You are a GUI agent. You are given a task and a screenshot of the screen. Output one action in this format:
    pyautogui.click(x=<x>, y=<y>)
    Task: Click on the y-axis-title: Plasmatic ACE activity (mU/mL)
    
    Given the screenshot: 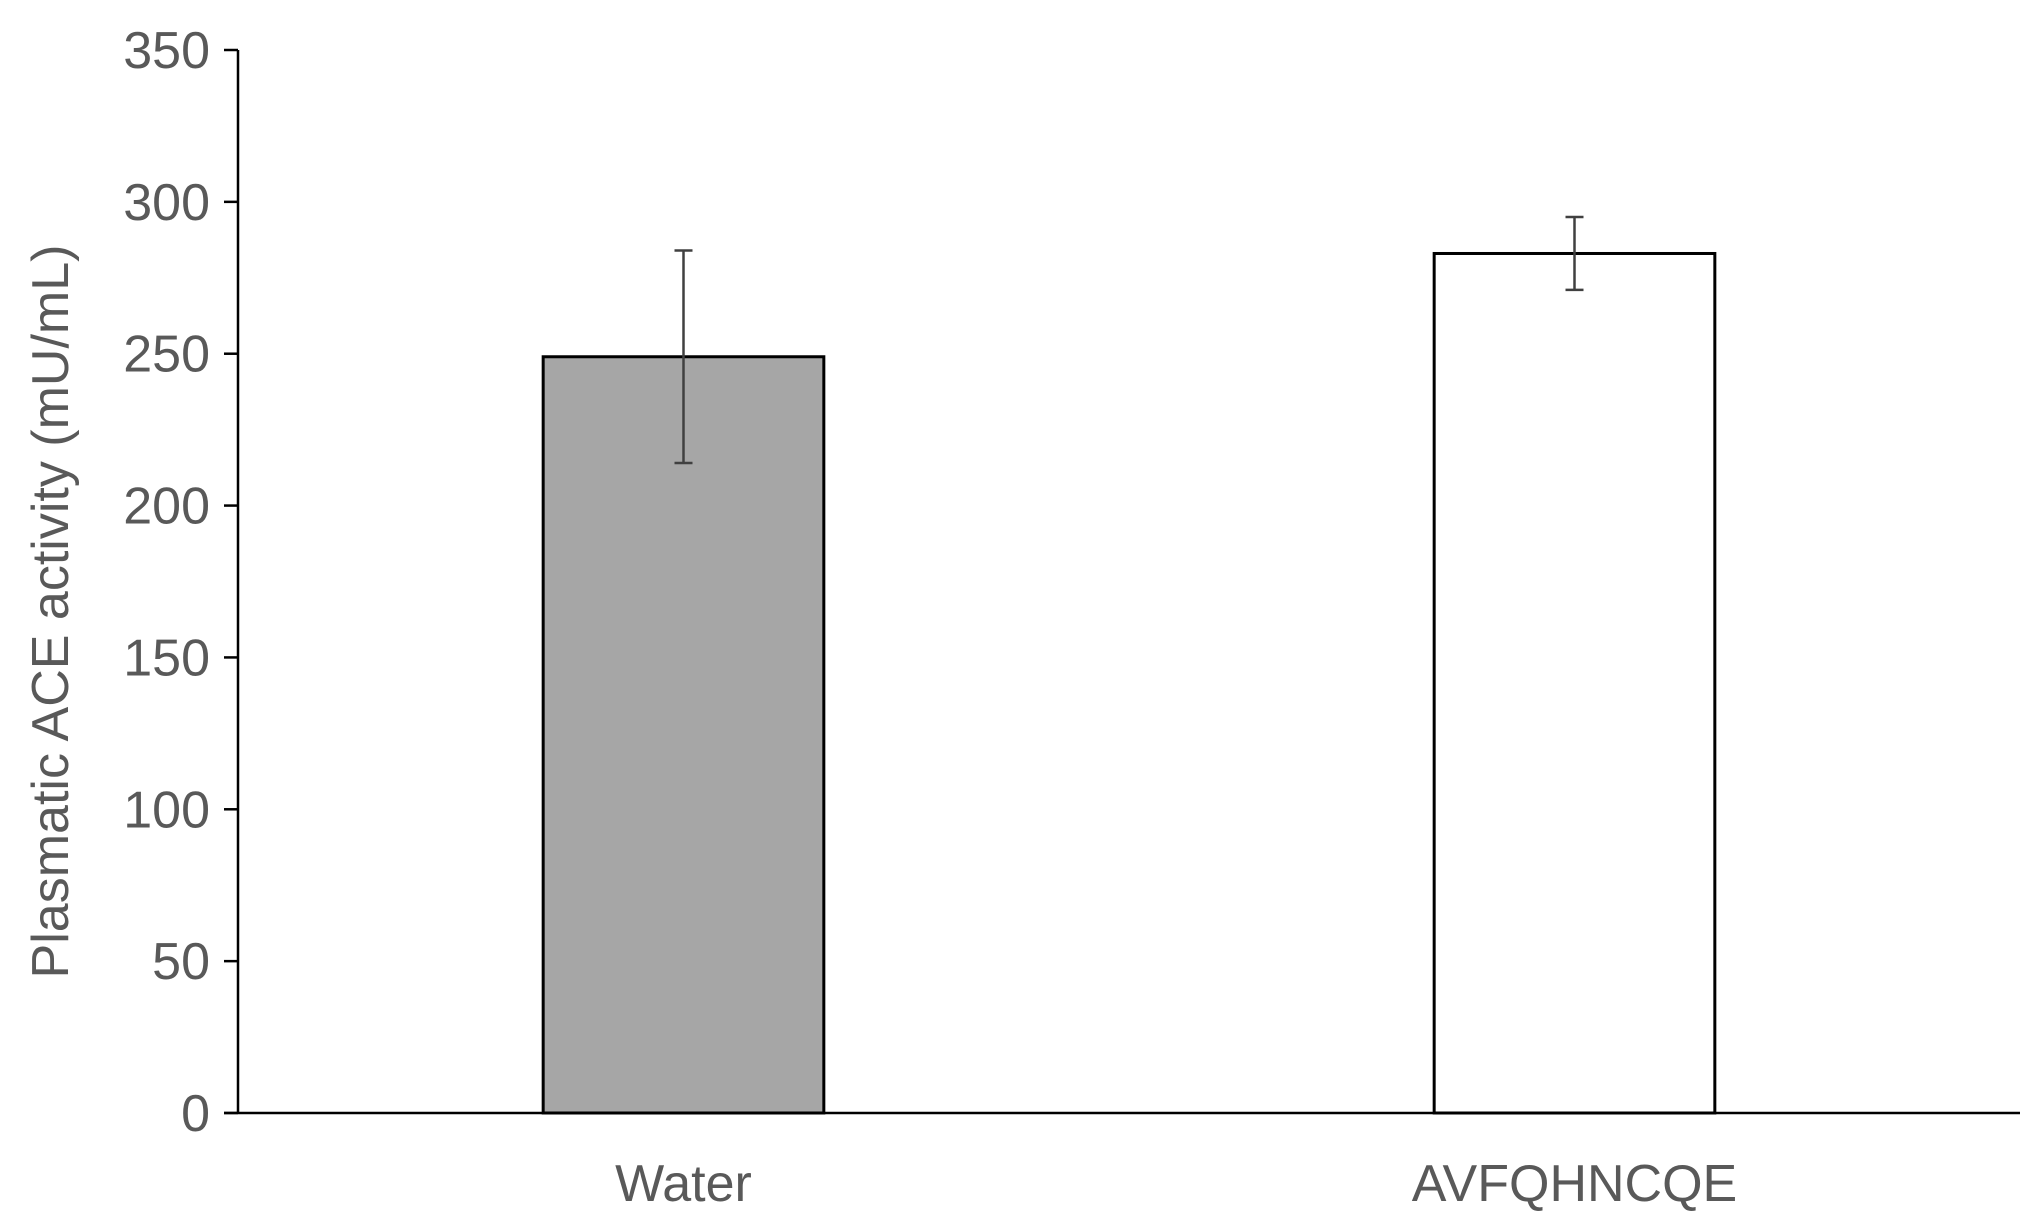 What is the action you would take?
    pyautogui.click(x=51, y=612)
    